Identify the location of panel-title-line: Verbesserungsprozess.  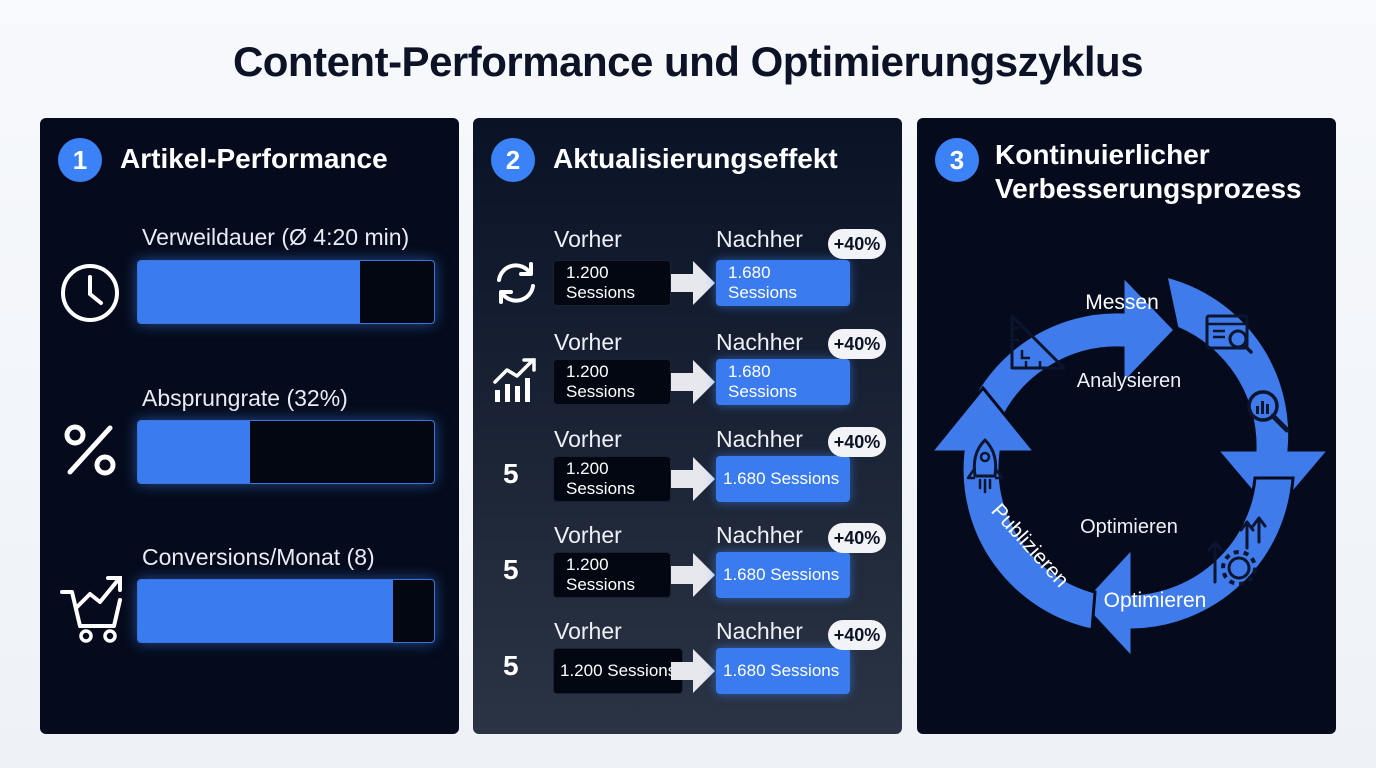
(1148, 188).